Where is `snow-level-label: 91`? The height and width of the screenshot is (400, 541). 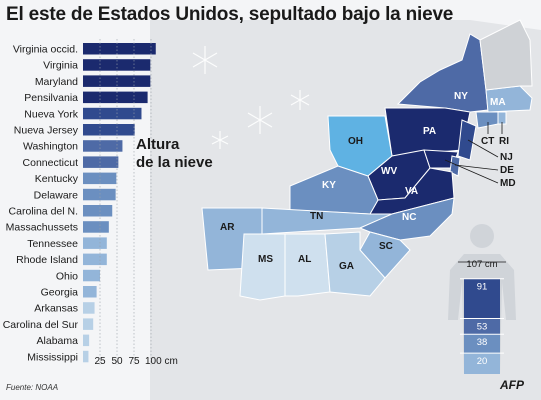
snow-level-label: 91 is located at coordinates (482, 287).